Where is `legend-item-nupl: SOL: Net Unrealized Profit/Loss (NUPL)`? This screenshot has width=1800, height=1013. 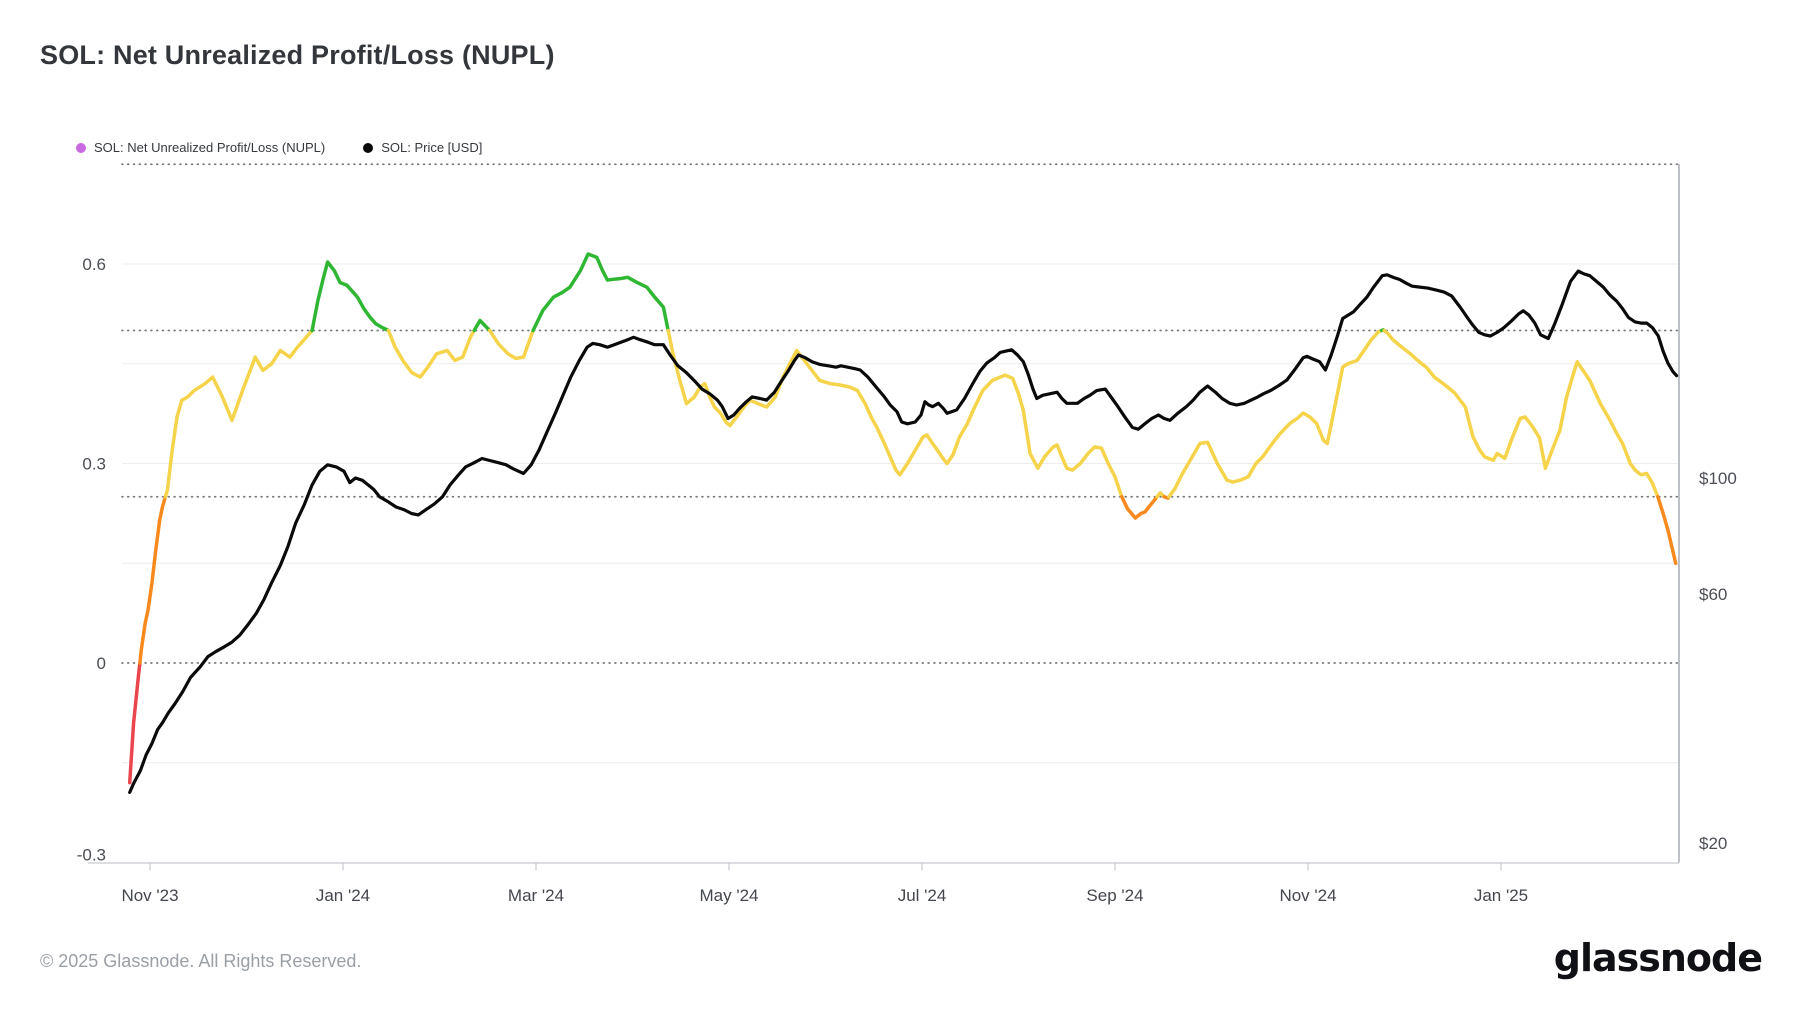
legend-item-nupl: SOL: Net Unrealized Profit/Loss (NUPL) is located at coordinates (200, 147).